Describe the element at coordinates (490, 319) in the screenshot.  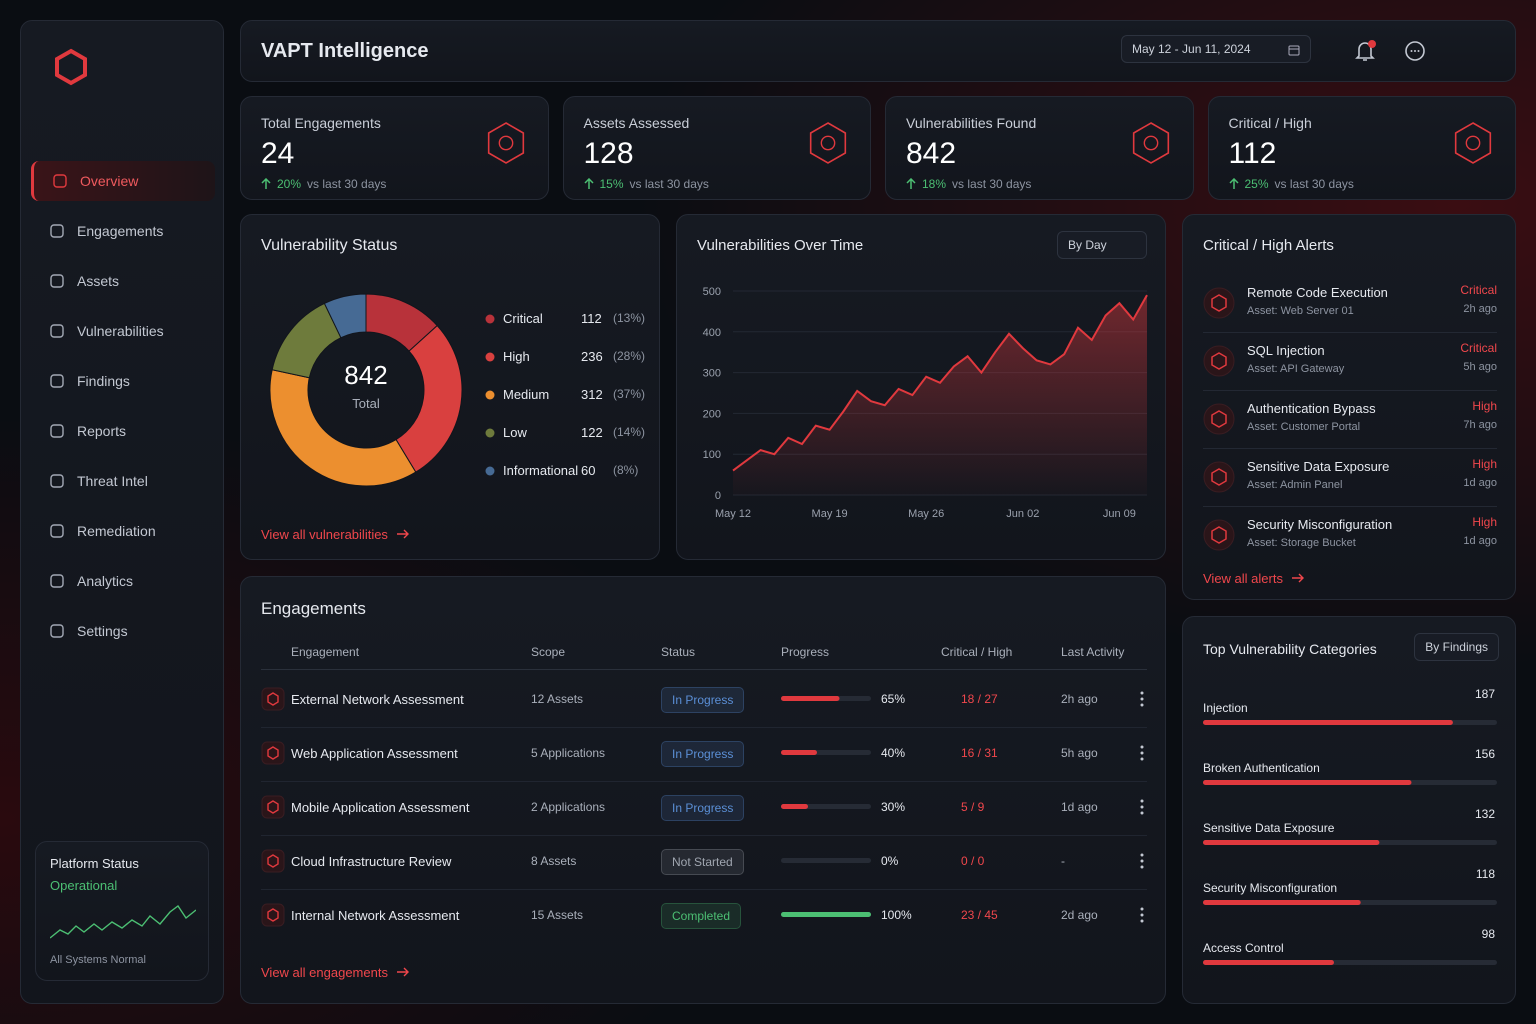
I see `legend-dot` at that location.